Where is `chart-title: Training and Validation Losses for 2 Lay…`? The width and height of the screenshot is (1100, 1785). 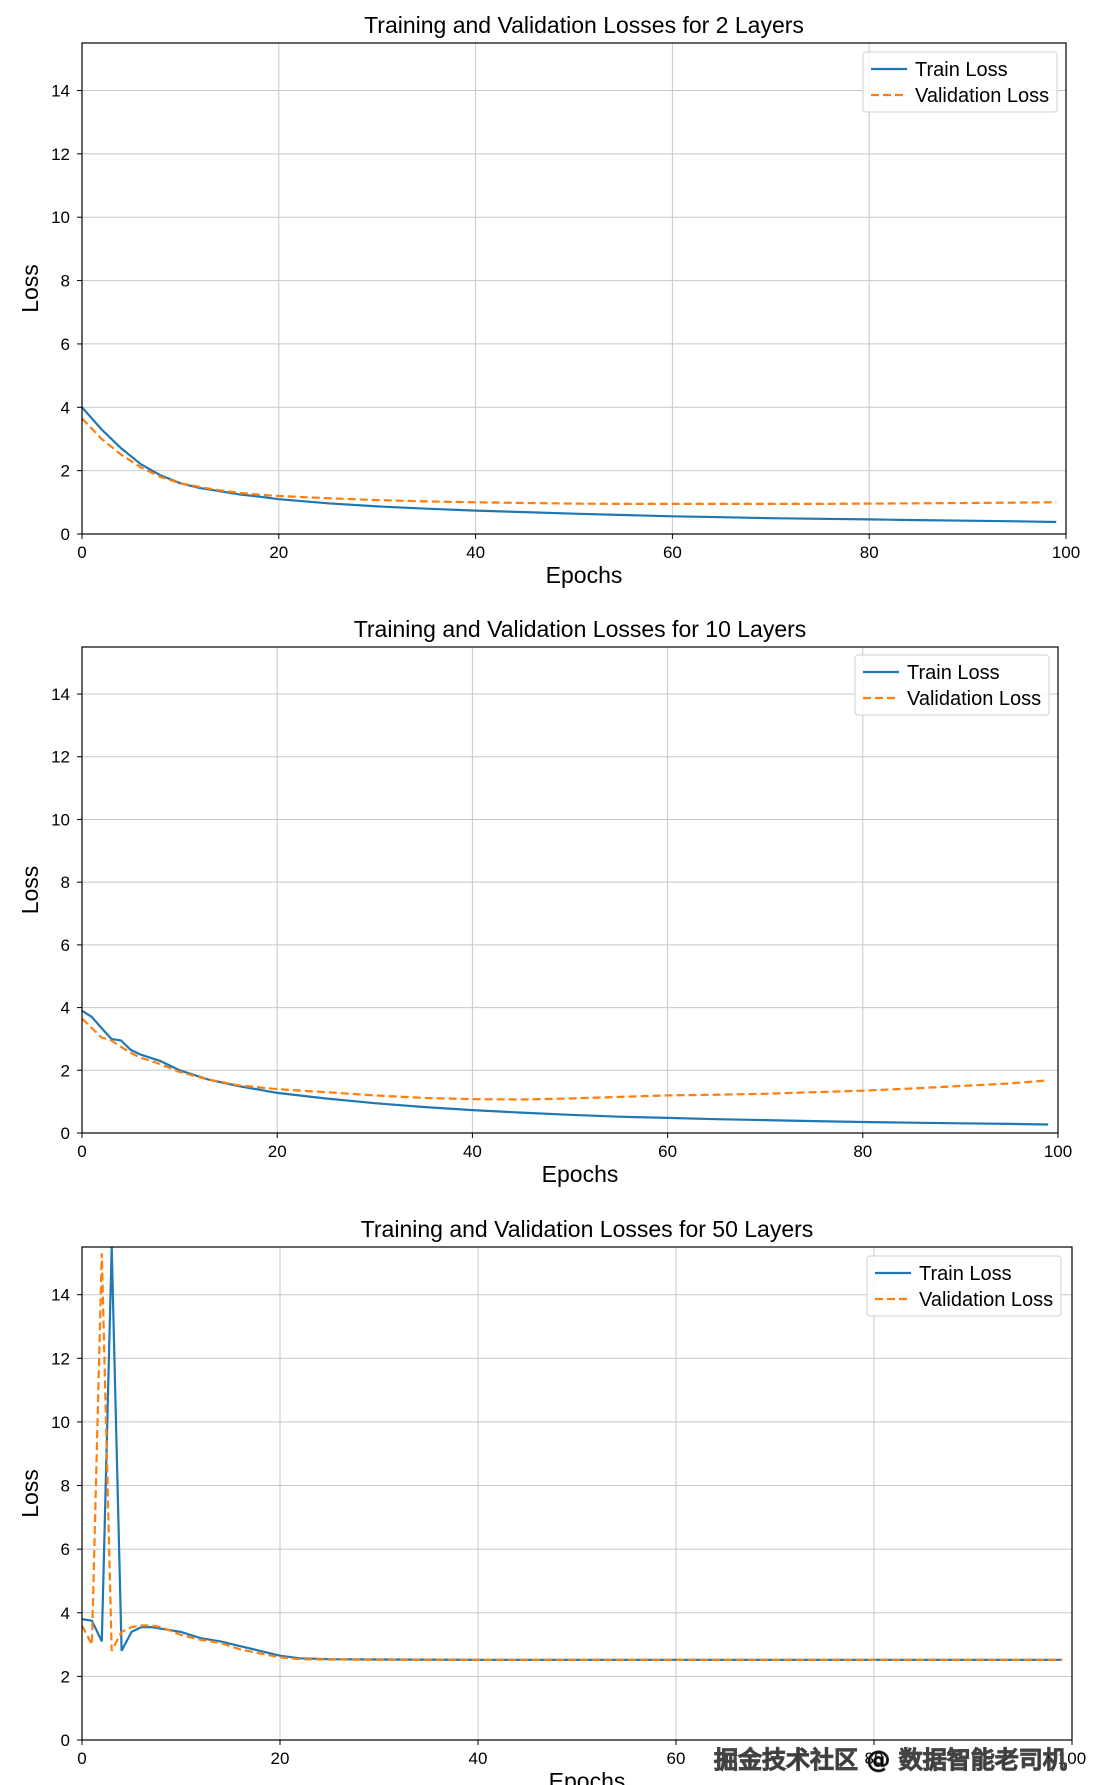 chart-title: Training and Validation Losses for 2 Lay… is located at coordinates (584, 25).